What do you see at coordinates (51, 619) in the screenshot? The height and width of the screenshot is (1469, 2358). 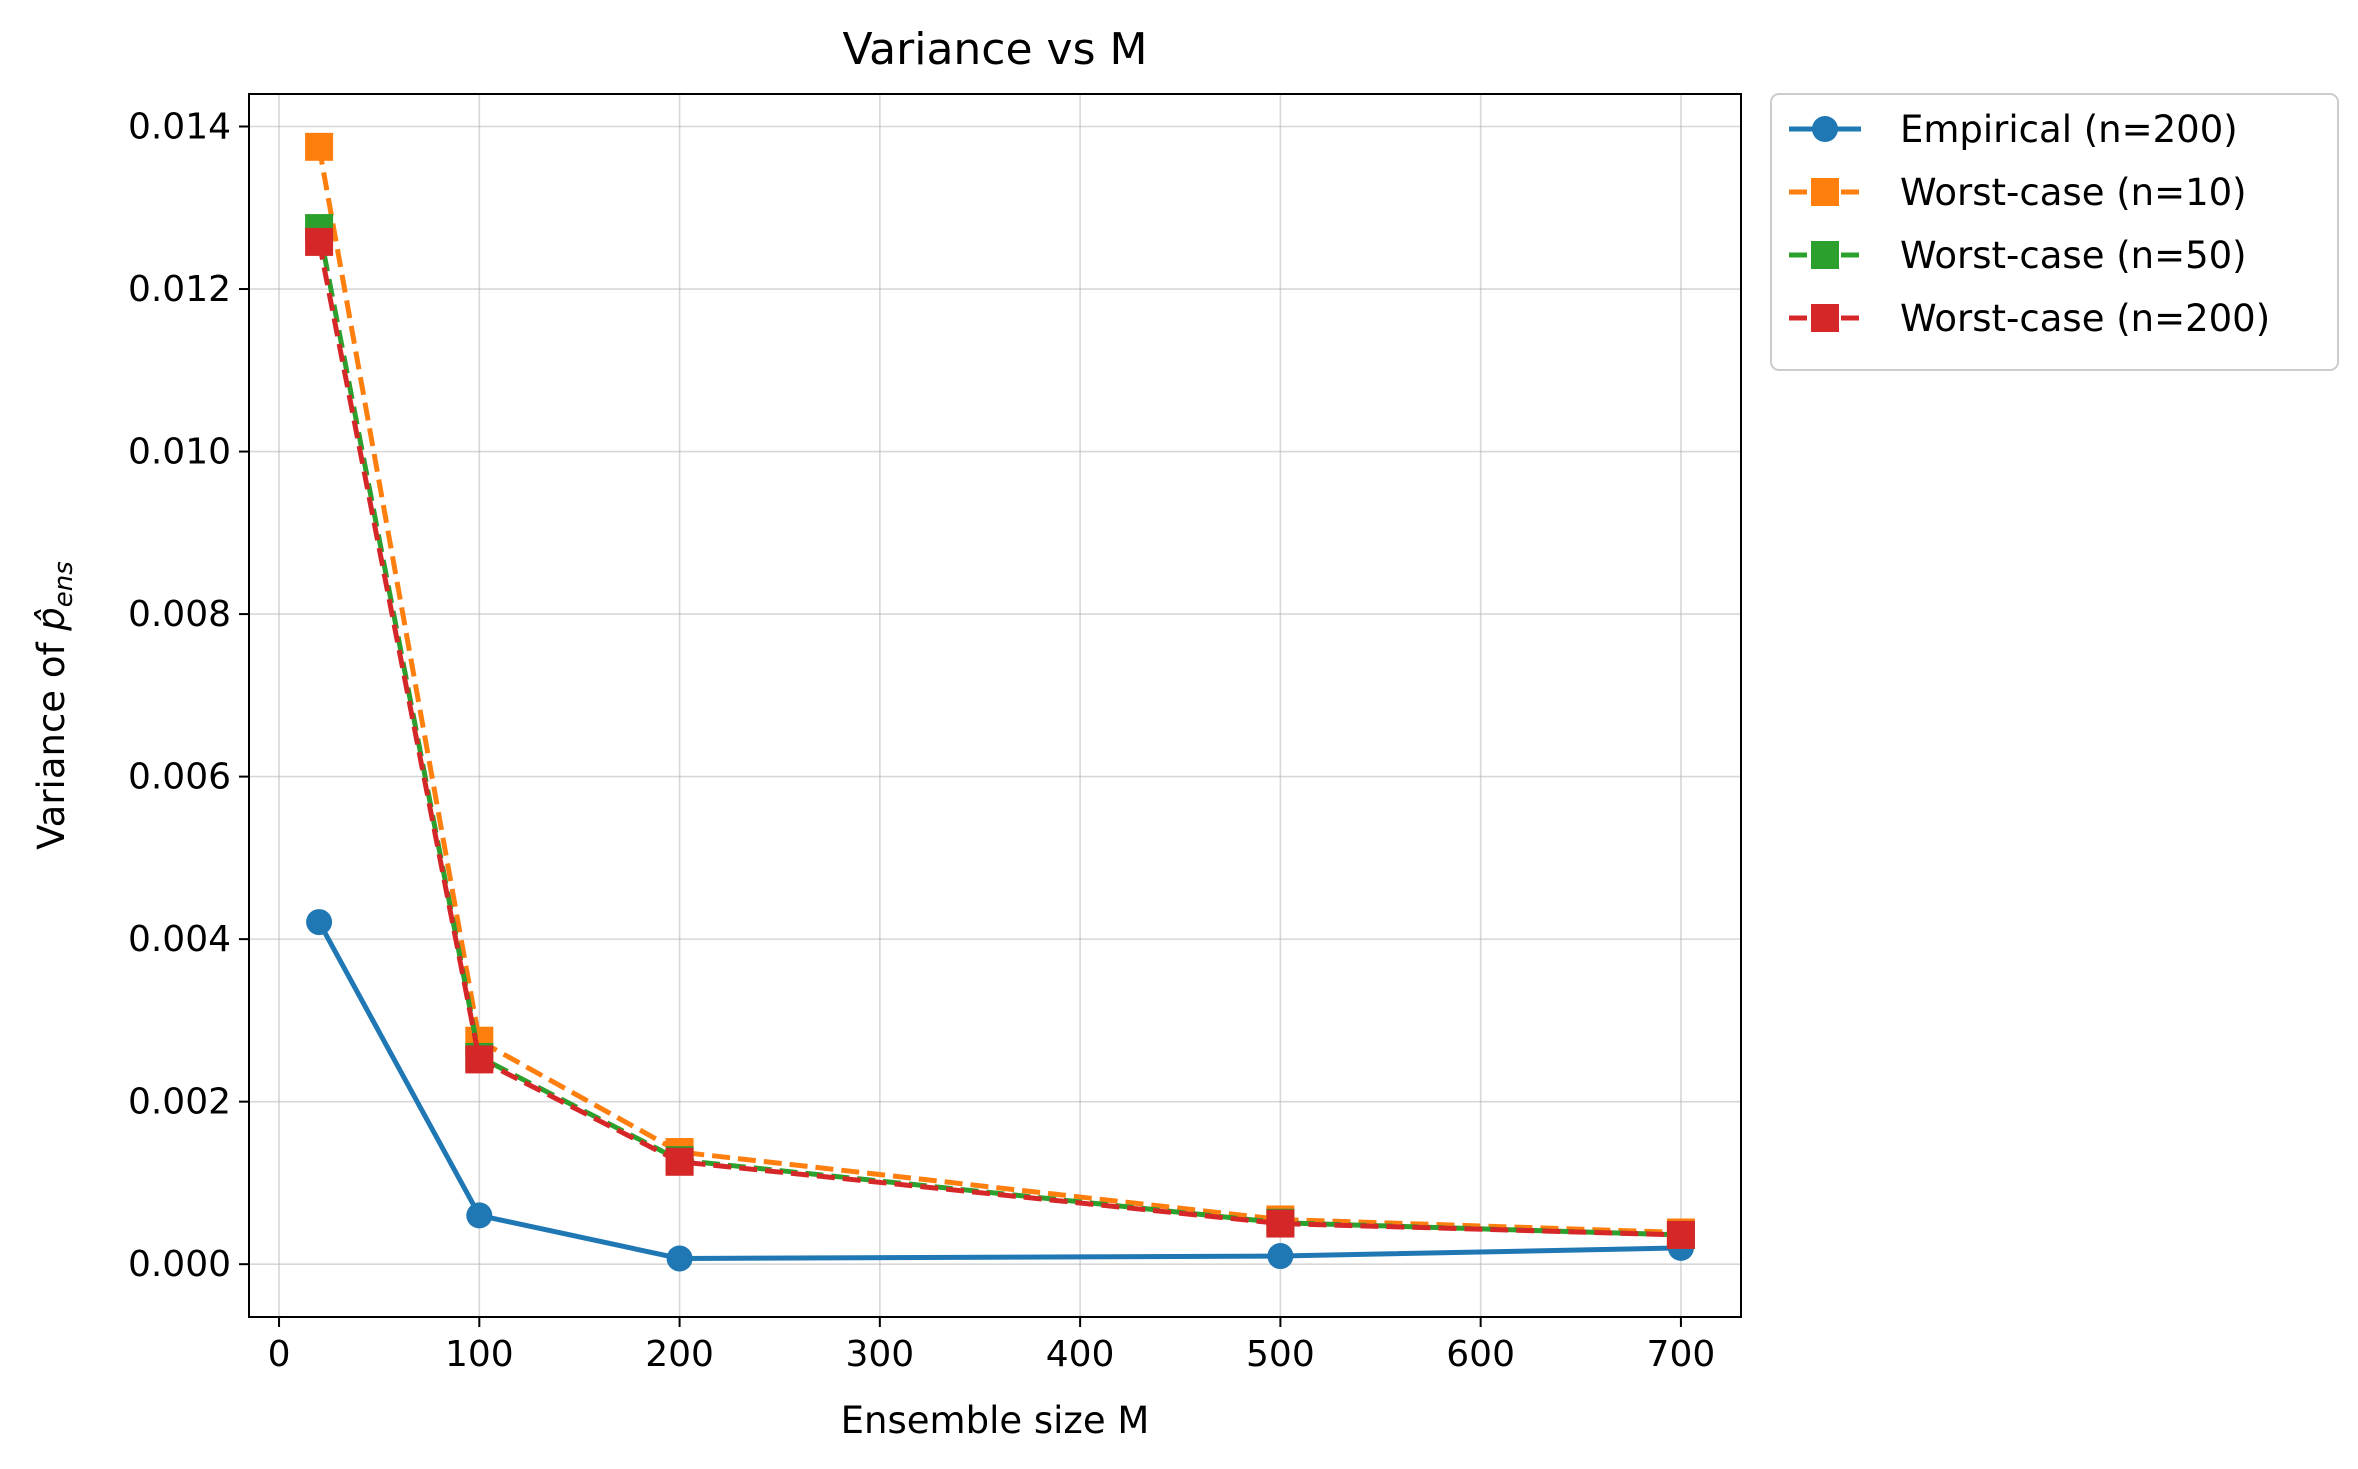 I see `y-axis-label-symbol: p̂` at bounding box center [51, 619].